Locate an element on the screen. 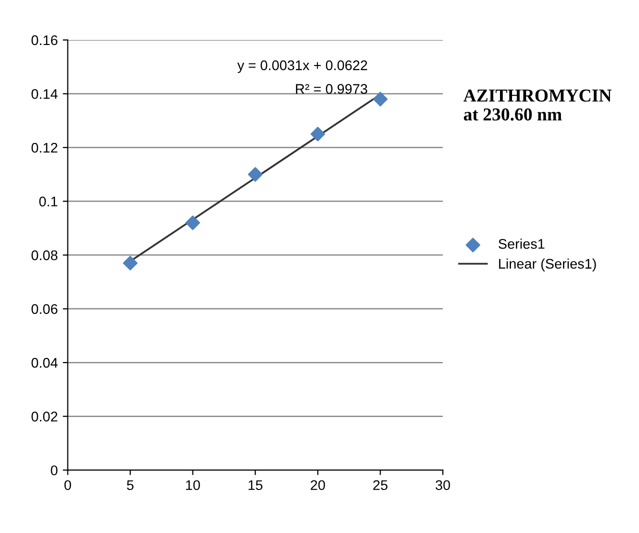 This screenshot has height=533, width=639. text: AZITHROMYCIN at 230.60 nm is located at coordinates (537, 105).